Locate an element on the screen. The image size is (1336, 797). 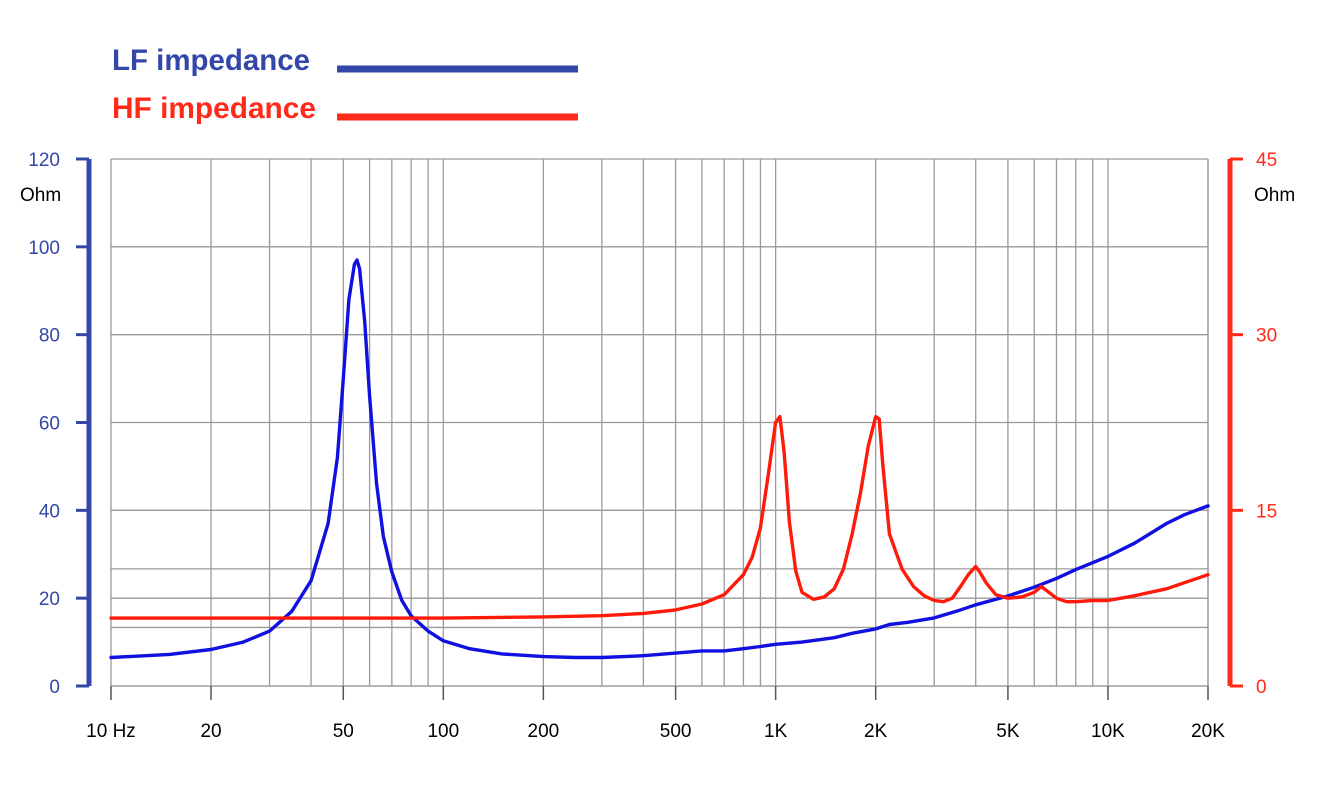
legend-label-hf: HF impedance is located at coordinates (214, 108).